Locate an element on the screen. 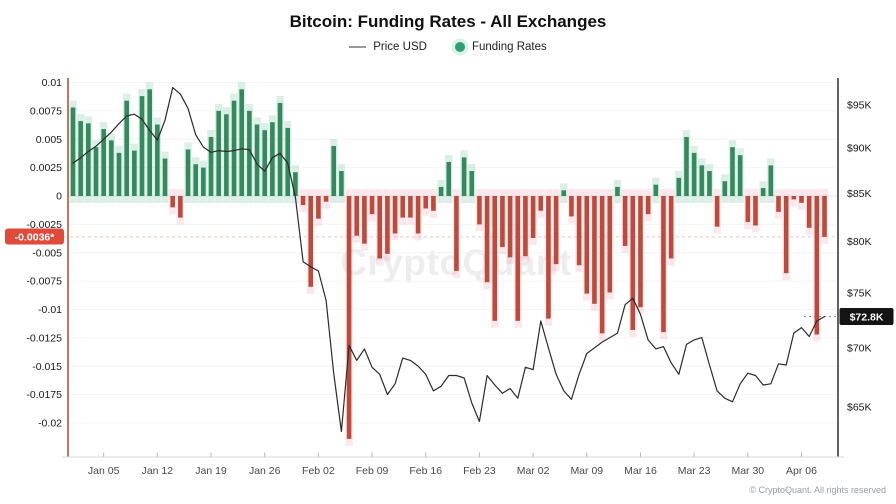 The height and width of the screenshot is (504, 896). legend-item-price: Price USD is located at coordinates (388, 47).